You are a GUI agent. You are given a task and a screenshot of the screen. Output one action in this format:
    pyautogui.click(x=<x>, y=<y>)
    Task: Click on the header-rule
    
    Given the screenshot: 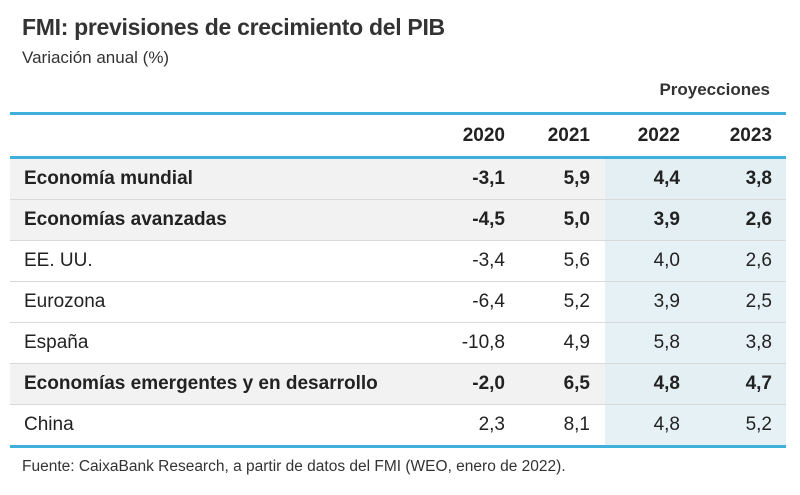 What is the action you would take?
    pyautogui.click(x=398, y=157)
    